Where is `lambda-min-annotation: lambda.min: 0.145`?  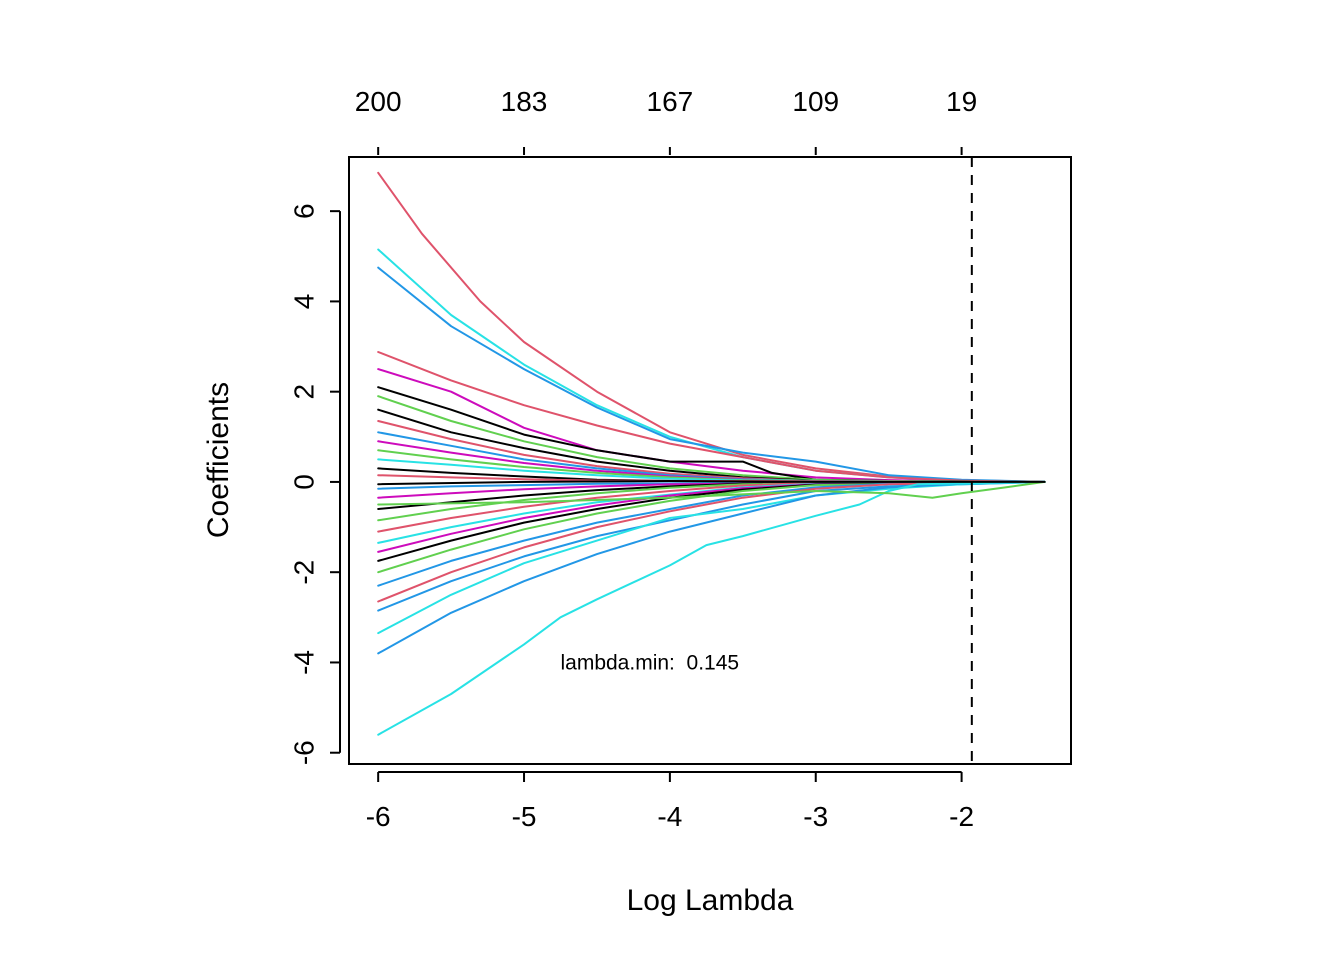 lambda-min-annotation: lambda.min: 0.145 is located at coordinates (649, 662).